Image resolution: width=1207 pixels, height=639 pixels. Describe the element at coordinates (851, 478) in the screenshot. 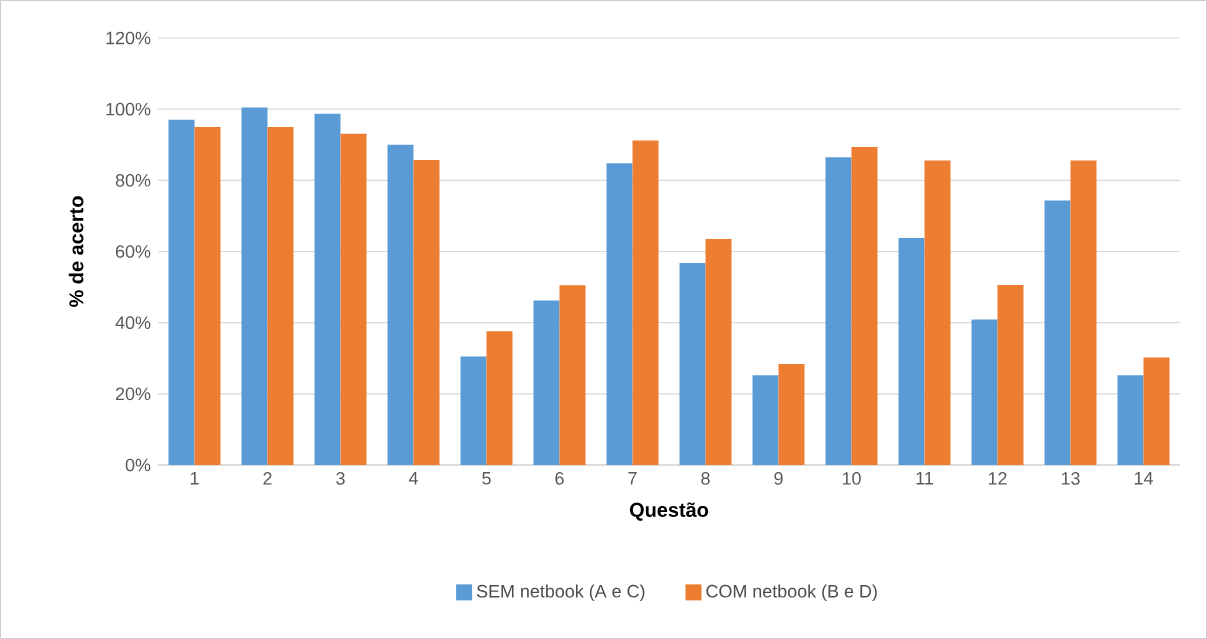

I see `x-tick-label: 10` at that location.